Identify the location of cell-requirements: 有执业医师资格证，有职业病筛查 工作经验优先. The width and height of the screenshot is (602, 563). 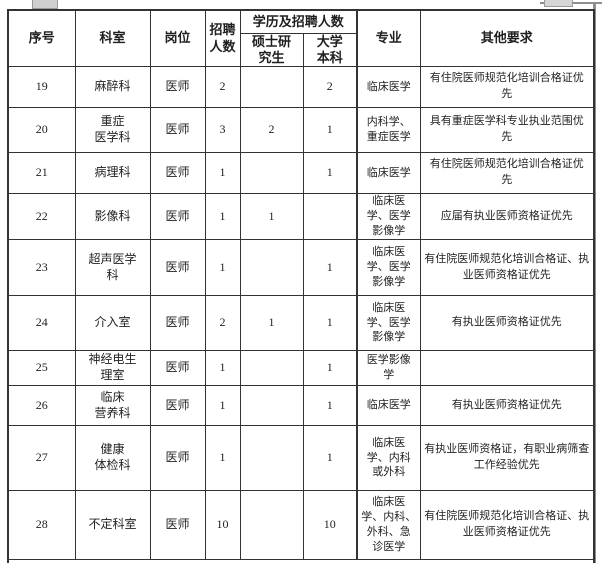
(507, 458).